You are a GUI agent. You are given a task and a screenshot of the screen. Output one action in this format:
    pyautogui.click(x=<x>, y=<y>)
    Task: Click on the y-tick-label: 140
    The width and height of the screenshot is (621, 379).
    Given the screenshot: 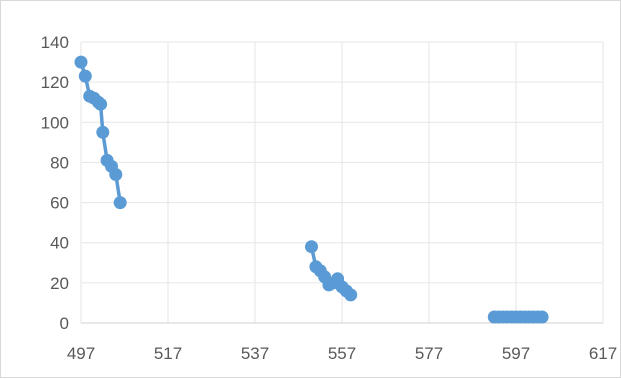 What is the action you would take?
    pyautogui.click(x=55, y=42)
    